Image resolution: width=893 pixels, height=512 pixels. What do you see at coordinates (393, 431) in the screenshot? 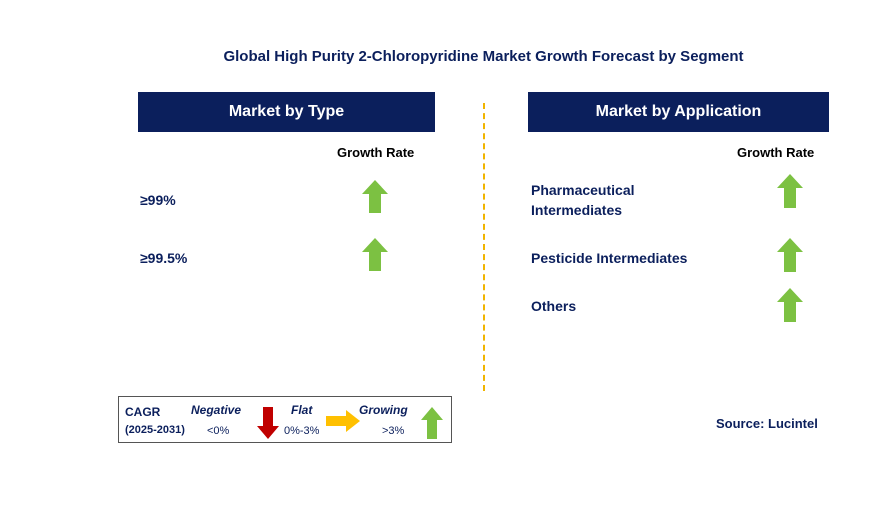
I see `legend-growing-range: >3%` at bounding box center [393, 431].